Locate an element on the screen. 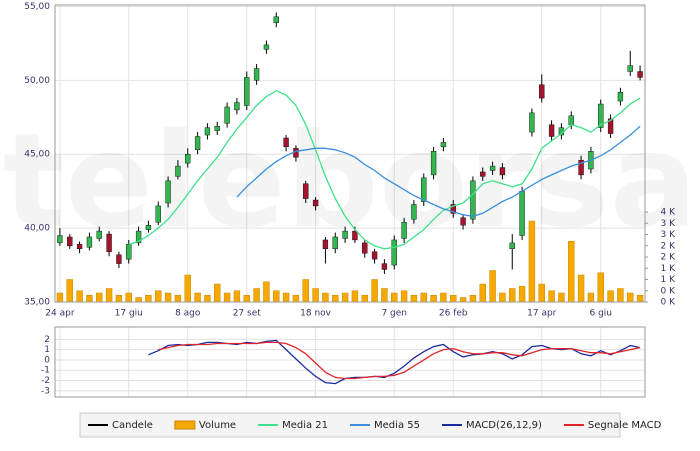 The height and width of the screenshot is (451, 700). y-tick-label: -2 is located at coordinates (45, 381).